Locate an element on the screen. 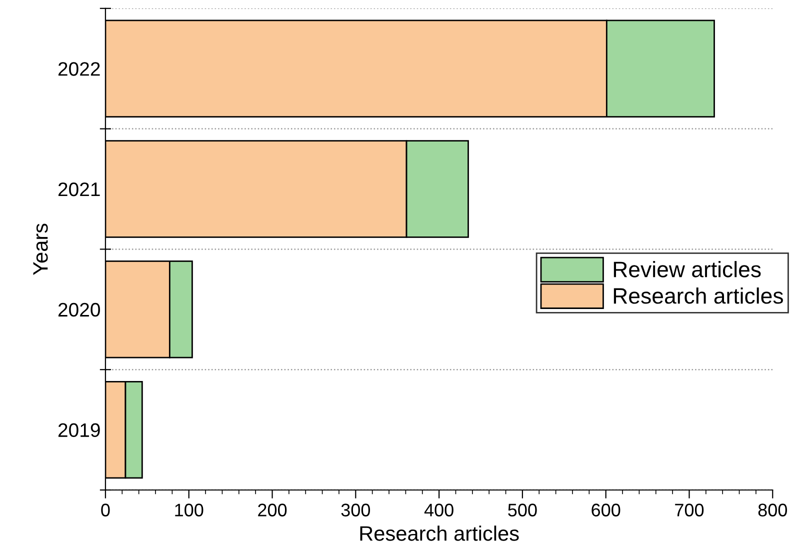  y-tick-label: 2021 is located at coordinates (79, 189).